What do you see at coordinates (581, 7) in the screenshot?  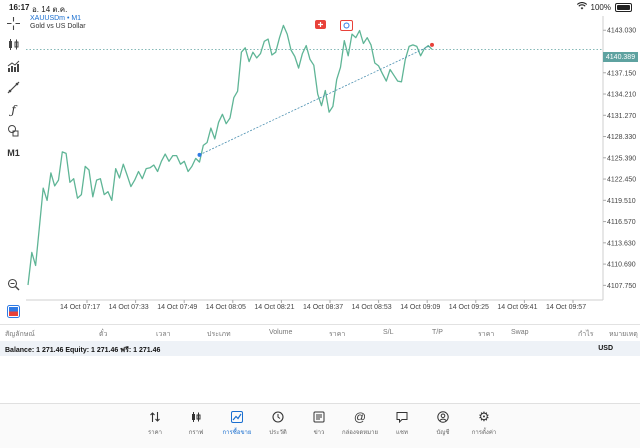 I see `wifi-icon` at bounding box center [581, 7].